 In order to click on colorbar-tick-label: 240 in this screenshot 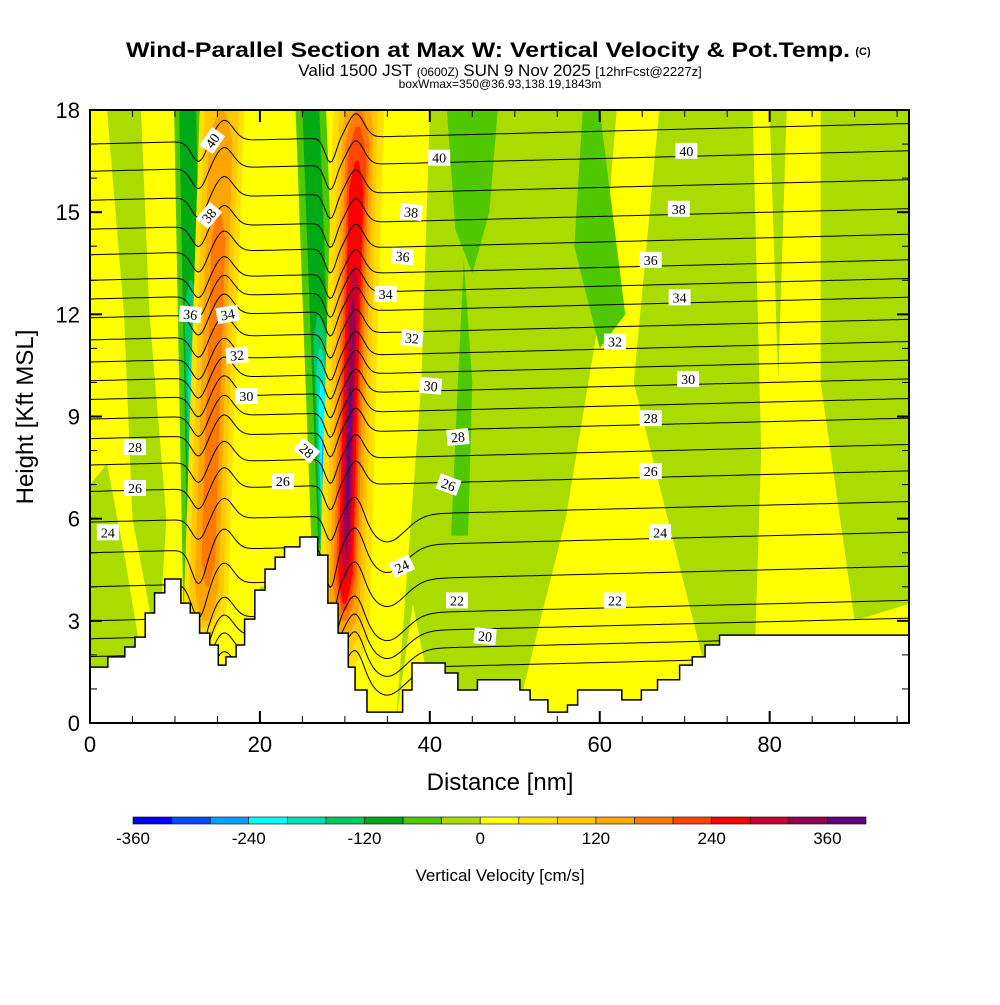, I will do `click(711, 838)`.